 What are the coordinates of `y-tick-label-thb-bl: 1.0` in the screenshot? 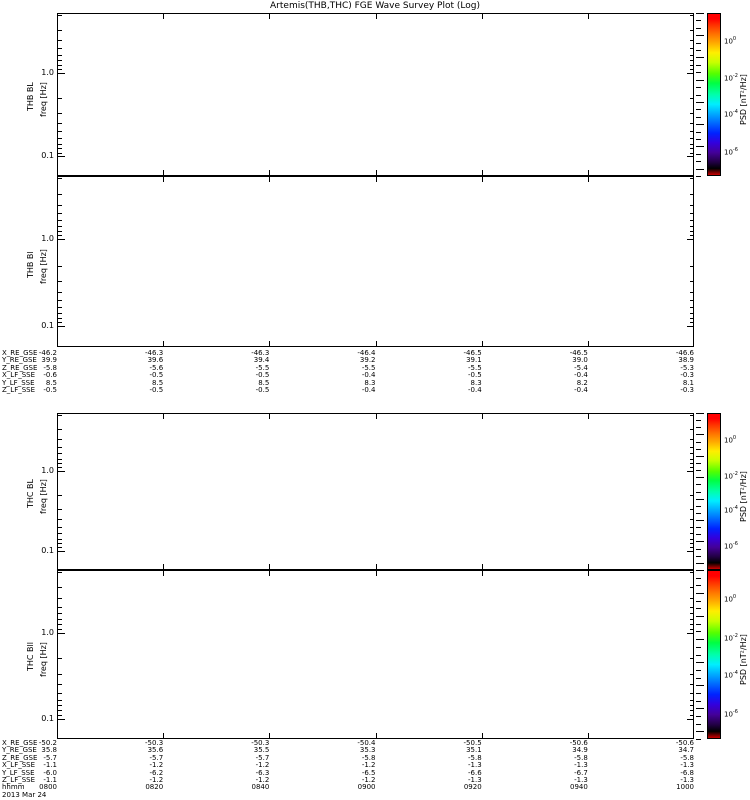 It's located at (47, 72).